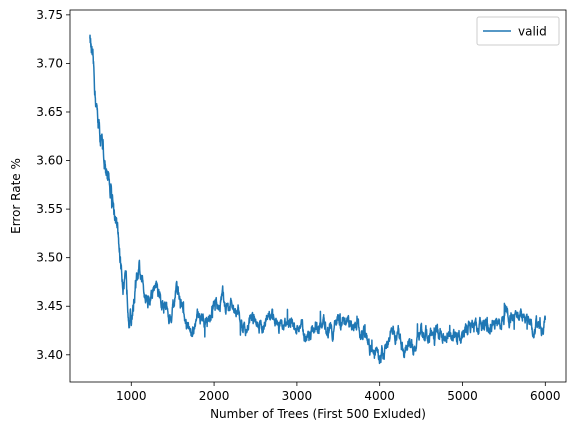 This screenshot has width=576, height=433. Describe the element at coordinates (49, 63) in the screenshot. I see `y-tick-label: 3.70` at that location.